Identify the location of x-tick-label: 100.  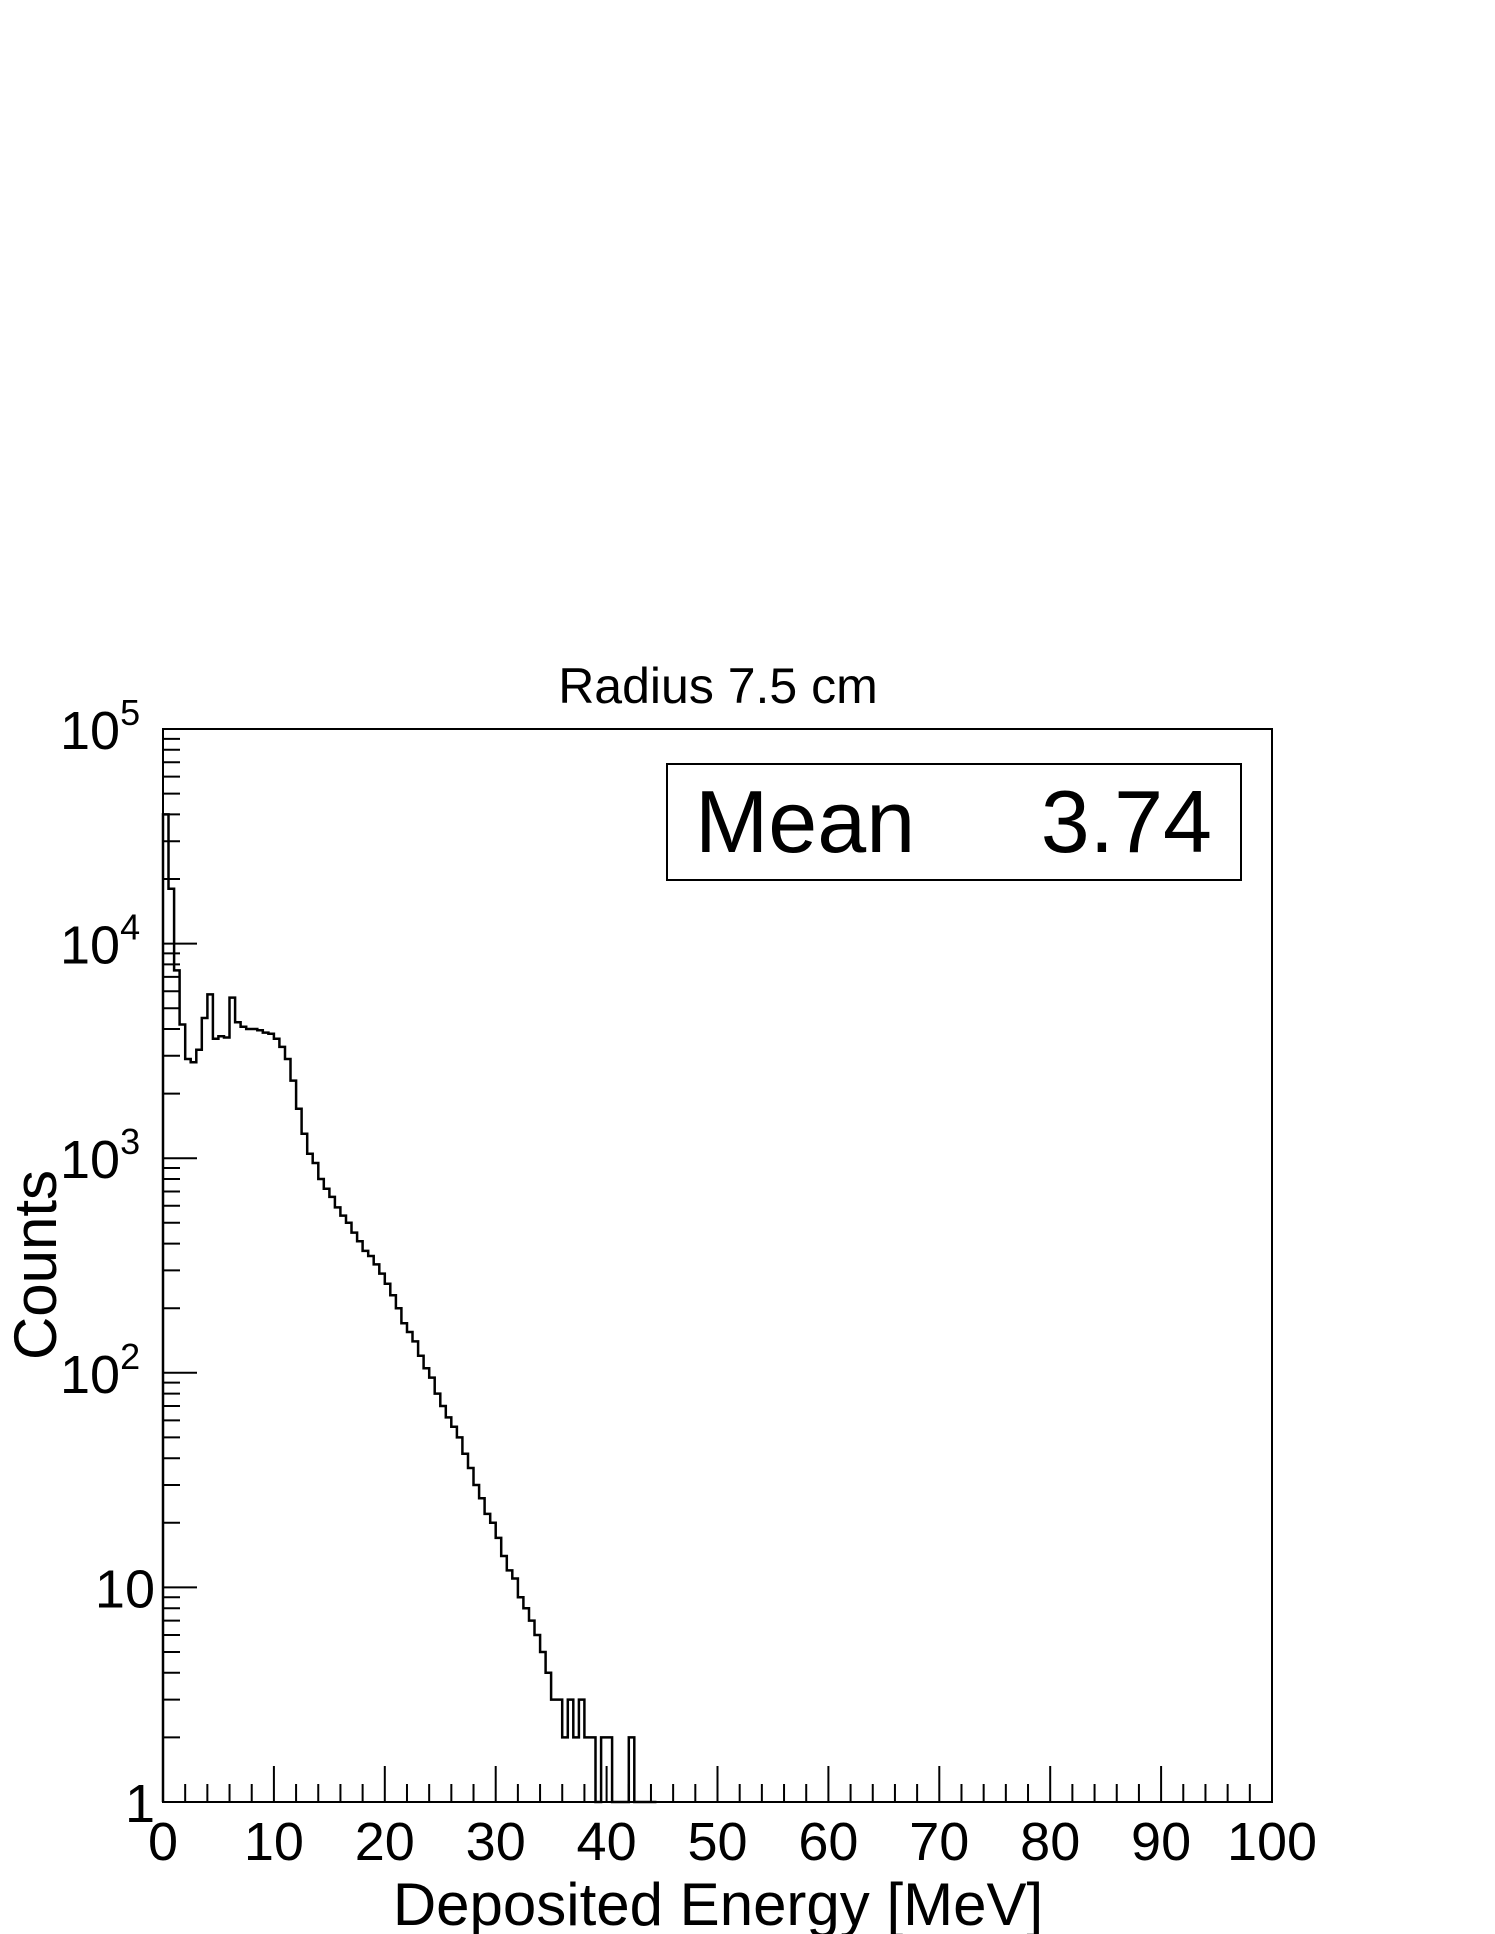
(1272, 1842).